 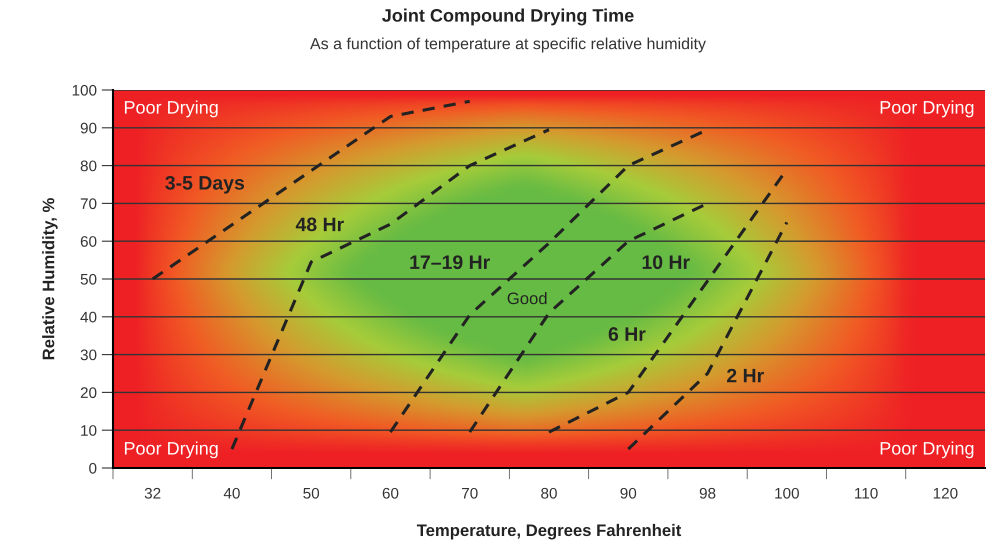 I want to click on y-tick-label: 40, so click(x=88, y=317).